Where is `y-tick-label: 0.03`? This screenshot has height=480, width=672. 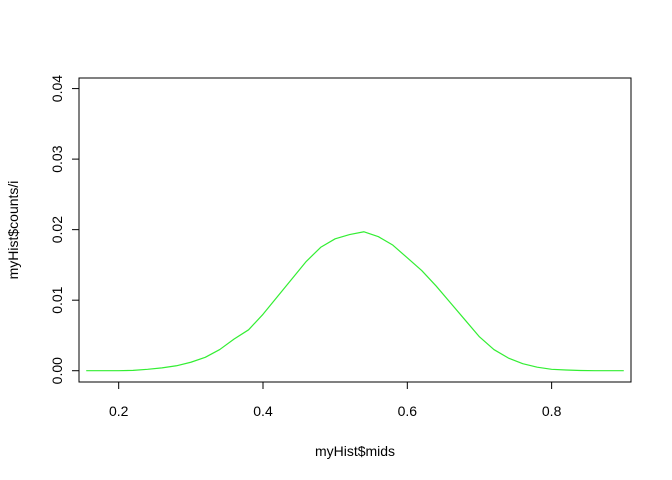 y-tick-label: 0.03 is located at coordinates (57, 158).